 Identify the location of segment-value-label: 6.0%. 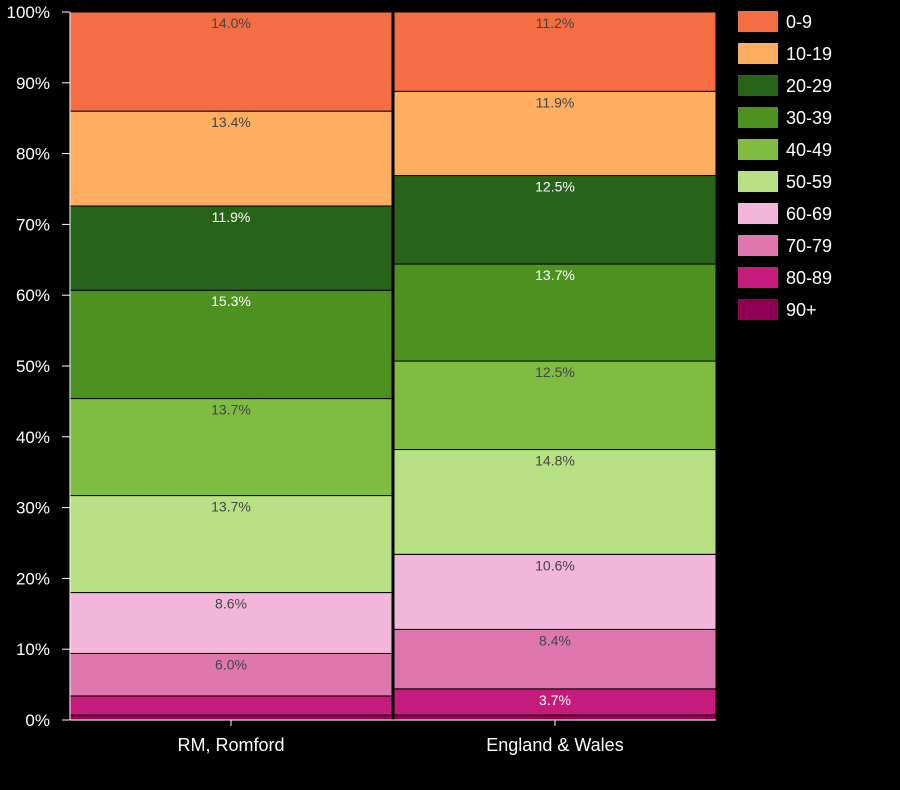
(231, 664).